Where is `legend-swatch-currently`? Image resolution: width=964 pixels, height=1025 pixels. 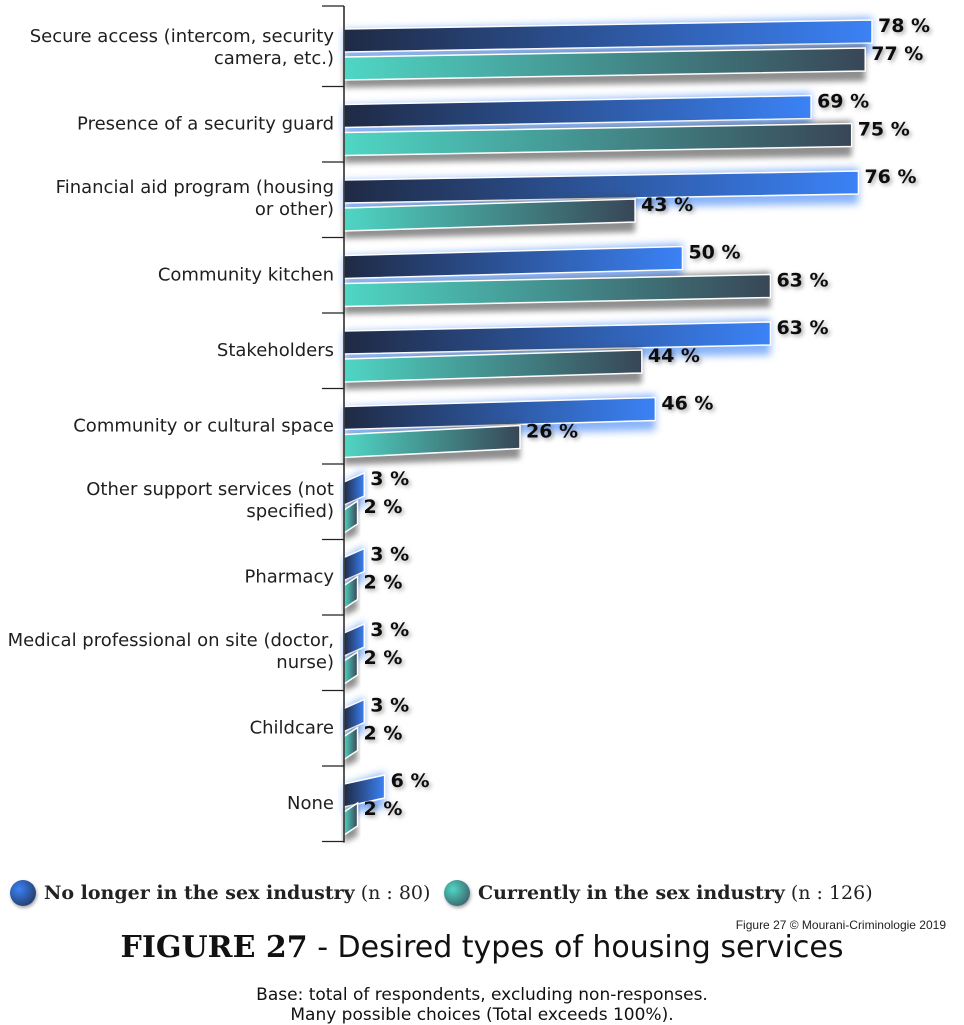
legend-swatch-currently is located at coordinates (457, 893).